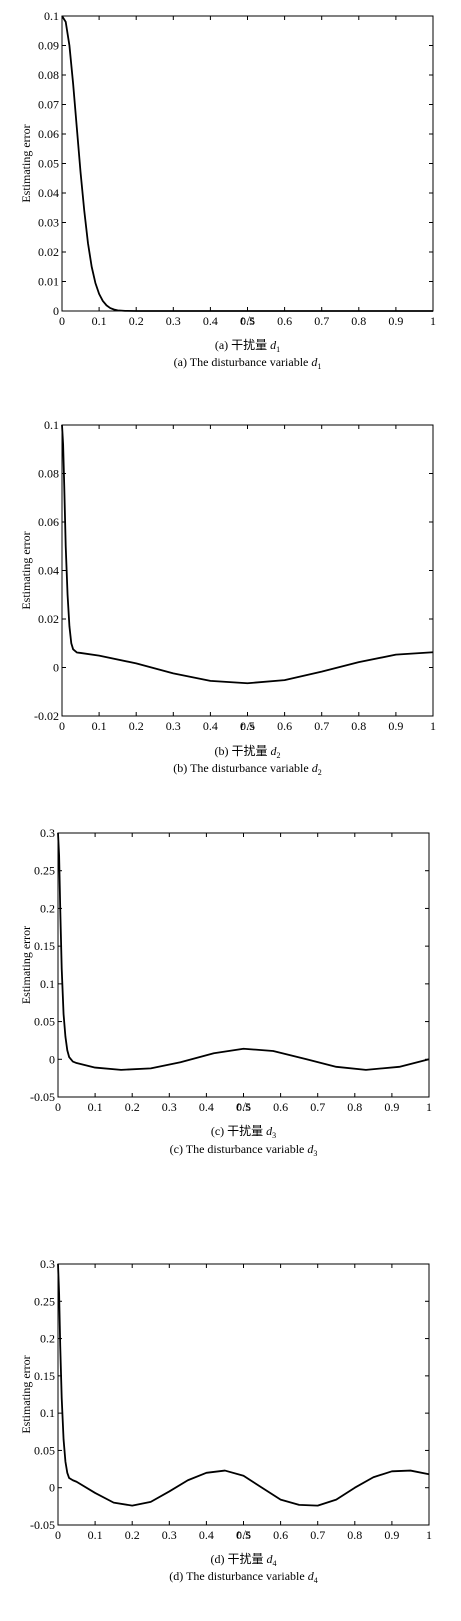 This screenshot has width=461, height=1621. Describe the element at coordinates (248, 363) in the screenshot. I see `chart-a-caption-en: (a) The disturbance variable d1` at that location.